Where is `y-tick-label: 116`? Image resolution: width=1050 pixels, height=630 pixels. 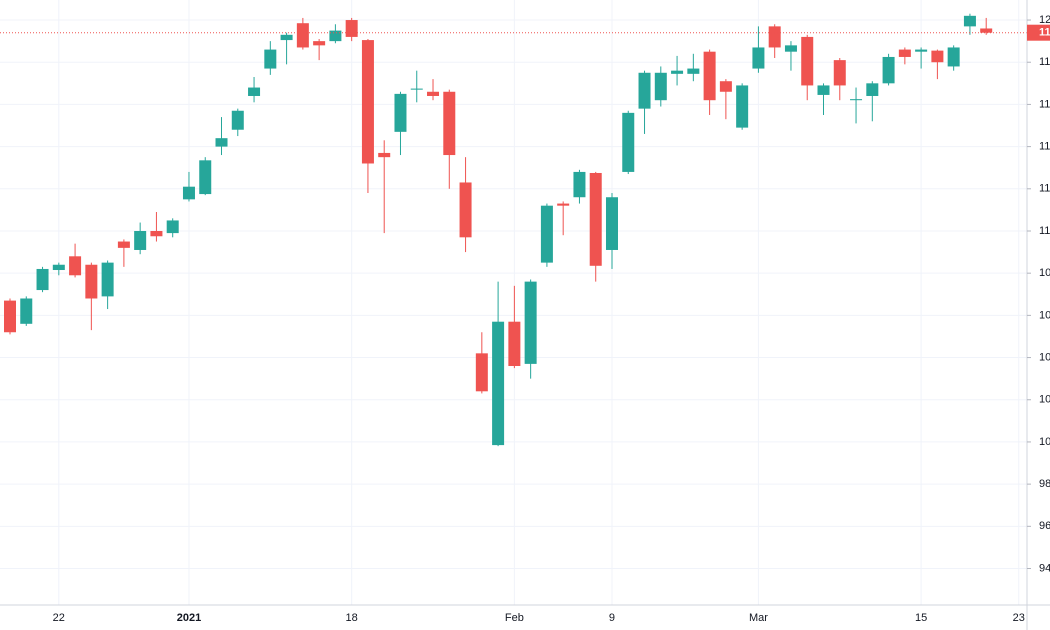
y-tick-label: 116 is located at coordinates (1044, 104).